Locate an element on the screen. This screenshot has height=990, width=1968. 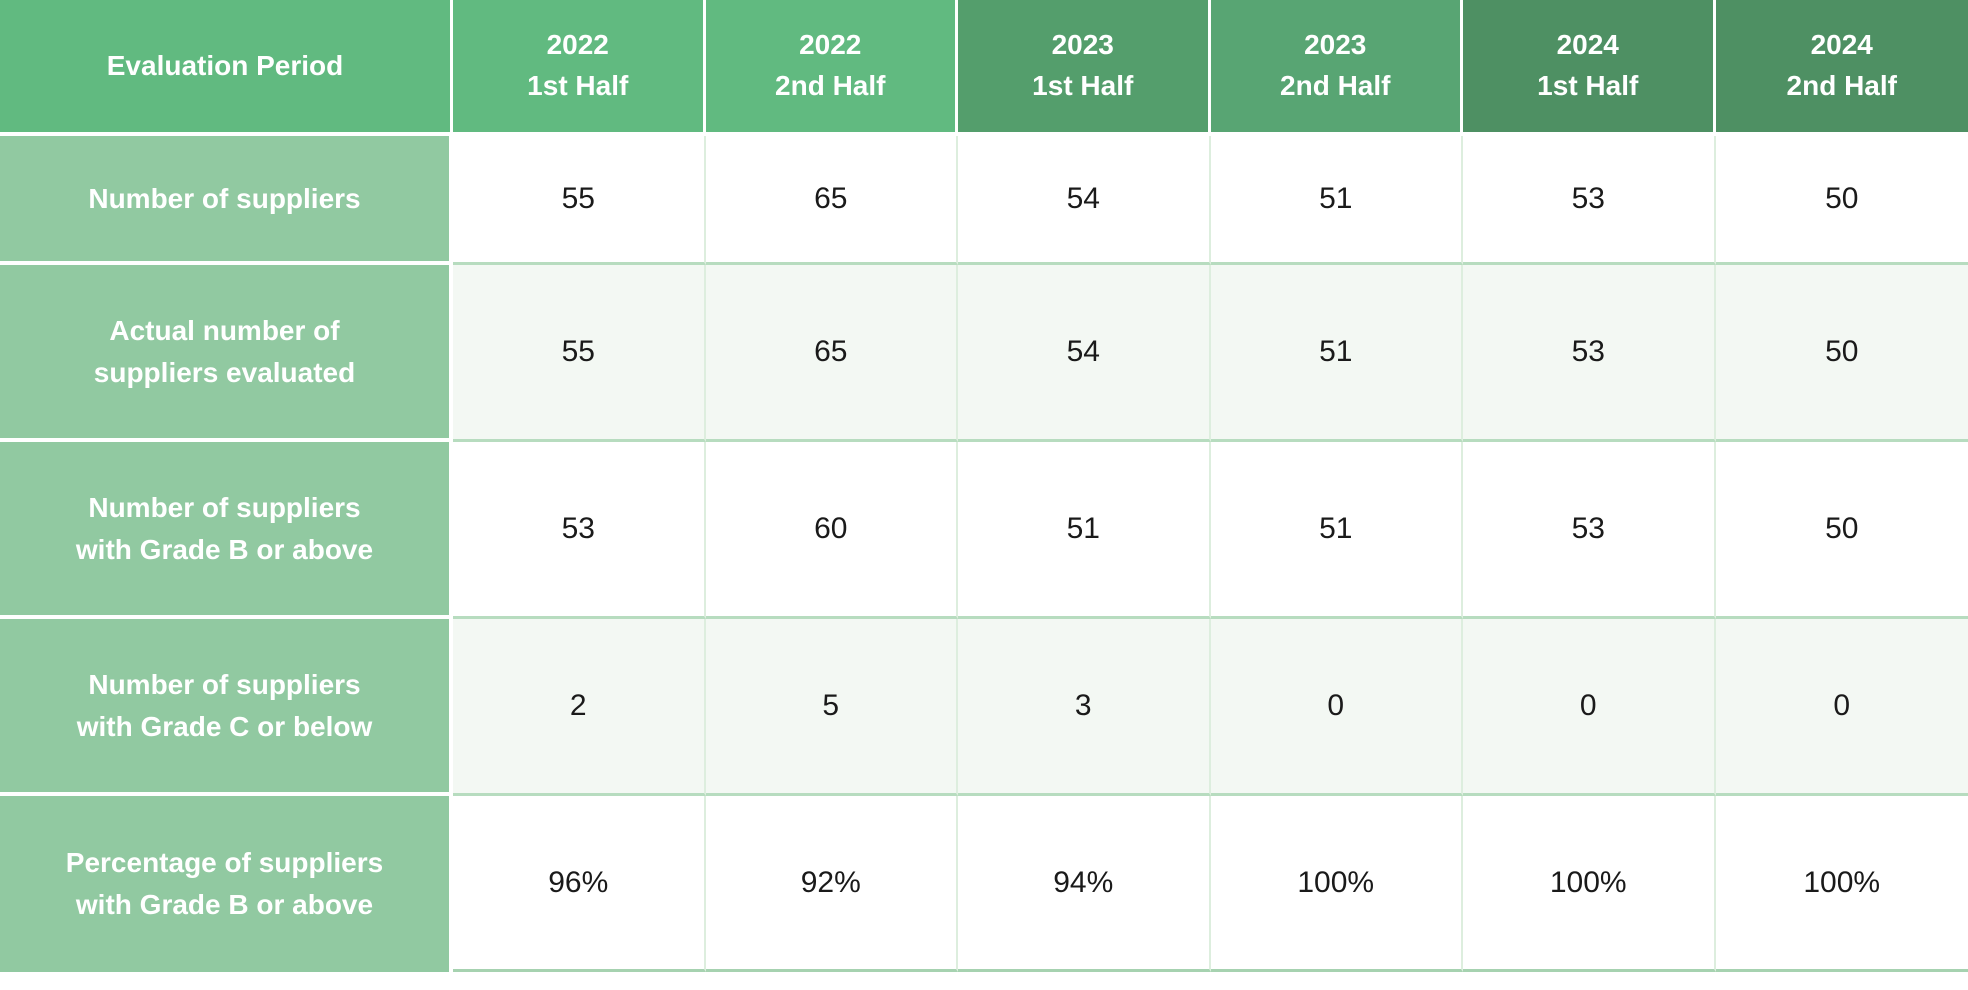
row-label-number-of-suppliers: Number of suppliers is located at coordinates (226, 200).